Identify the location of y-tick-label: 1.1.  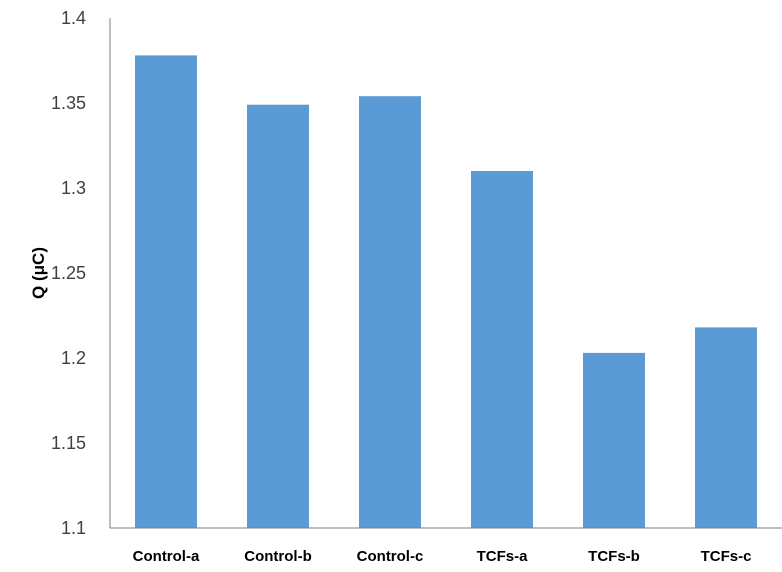
(73, 528).